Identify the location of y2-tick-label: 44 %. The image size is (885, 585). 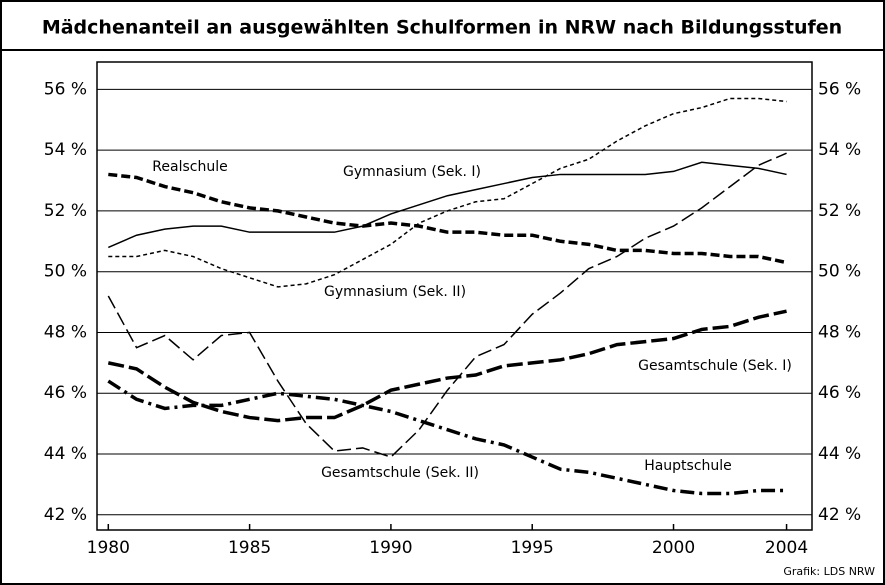
(839, 454).